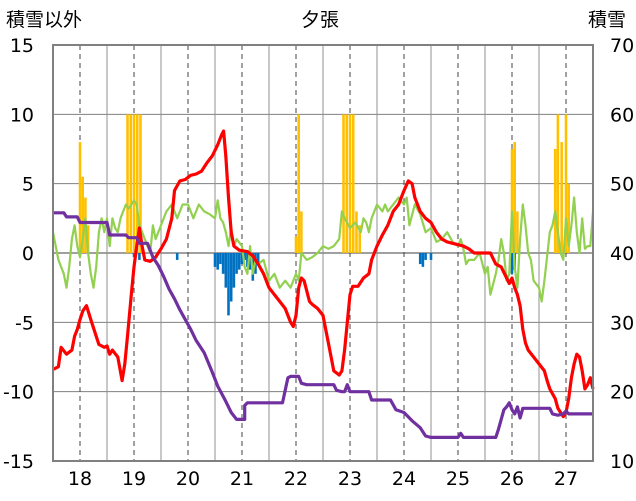 The width and height of the screenshot is (636, 501). What do you see at coordinates (80, 479) in the screenshot?
I see `x-tick-label: 18` at bounding box center [80, 479].